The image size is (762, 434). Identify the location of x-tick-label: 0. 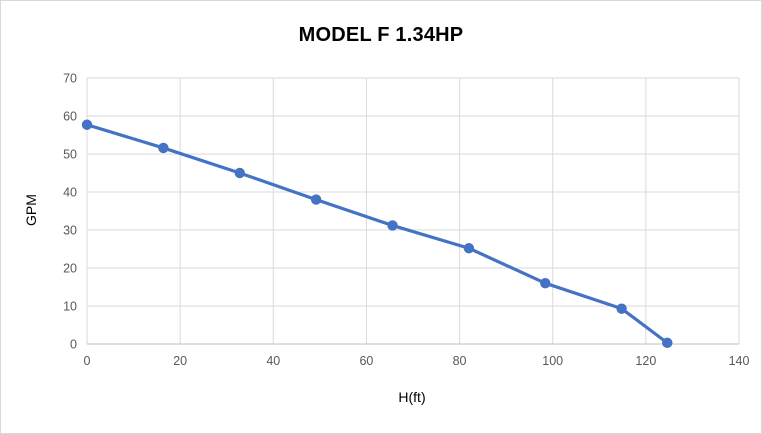
(87, 361).